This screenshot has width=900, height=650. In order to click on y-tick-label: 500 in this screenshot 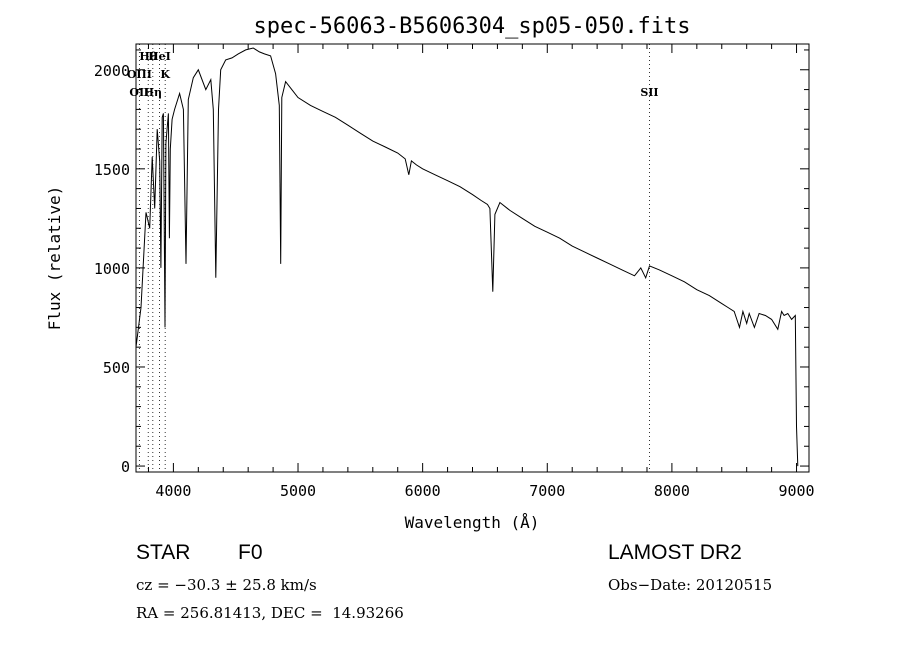, I will do `click(116, 368)`.